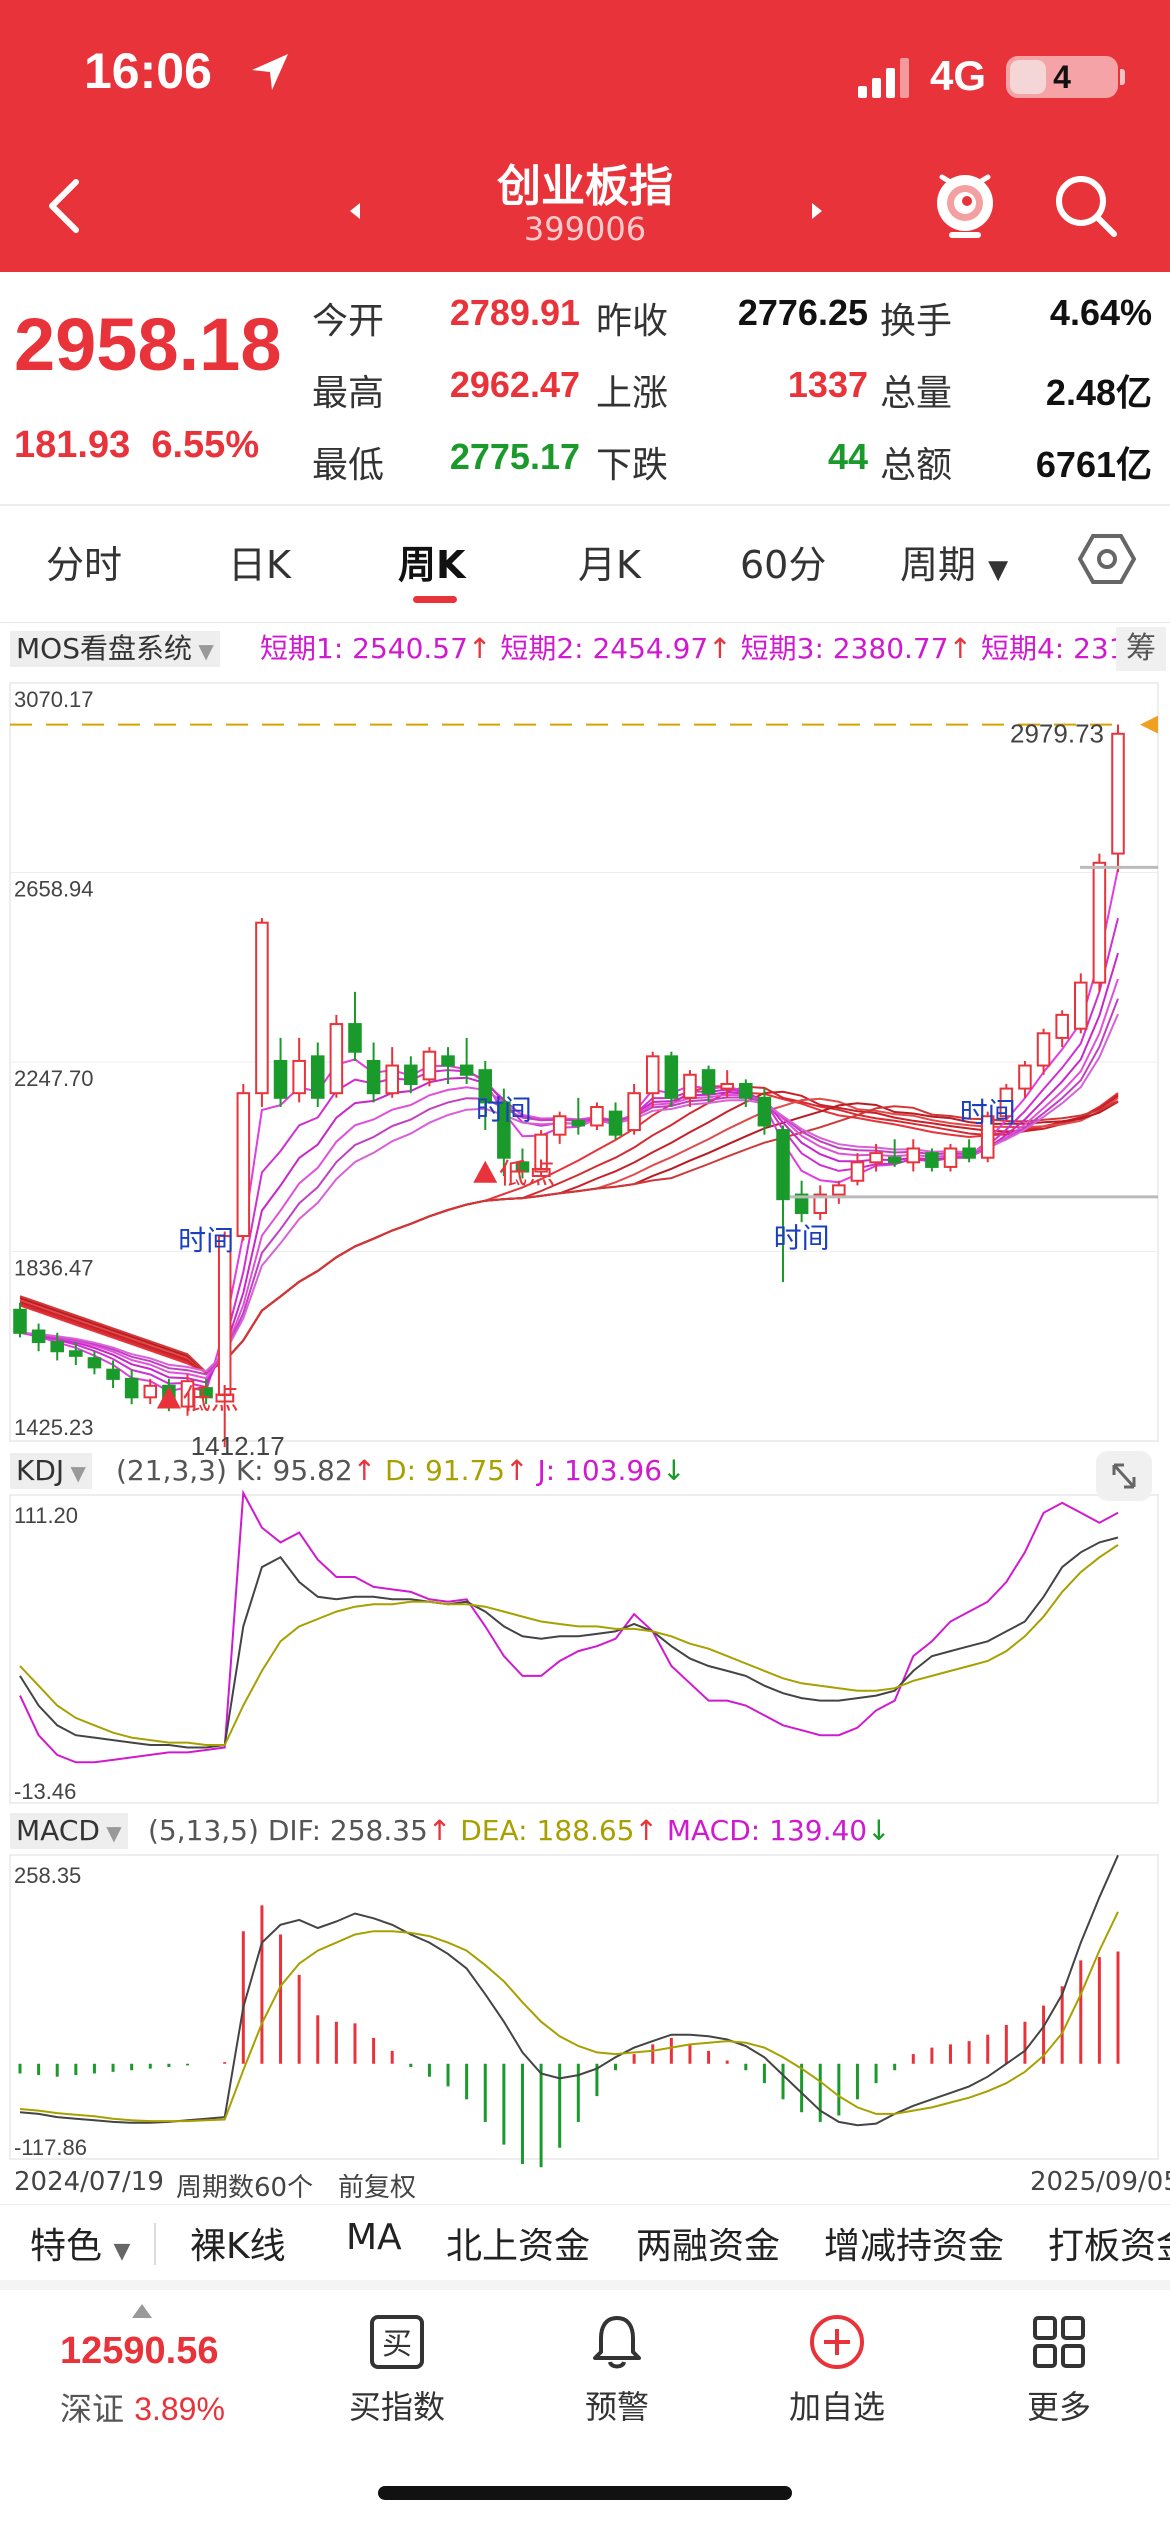  Describe the element at coordinates (954, 565) in the screenshot. I see `tab-period-dropdown: 周期 ▼` at that location.